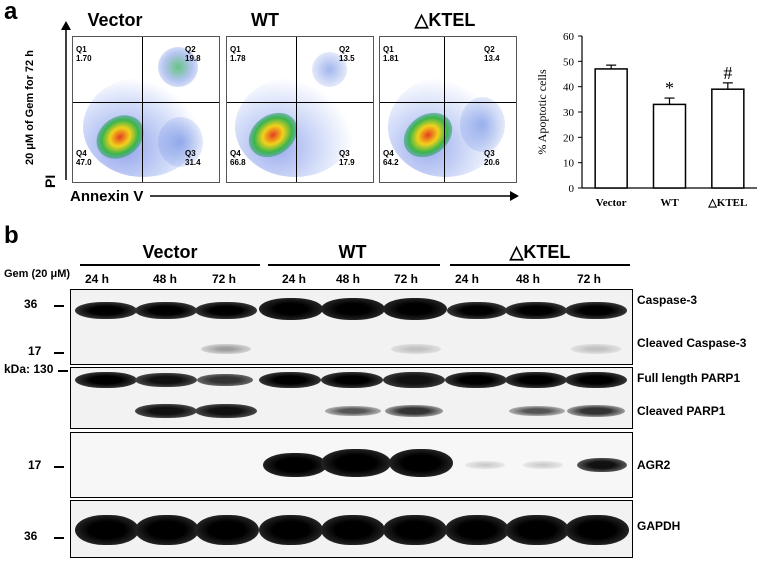 The height and width of the screenshot is (562, 777). I want to click on y-axis-label: % Apoptotic cells, so click(542, 112).